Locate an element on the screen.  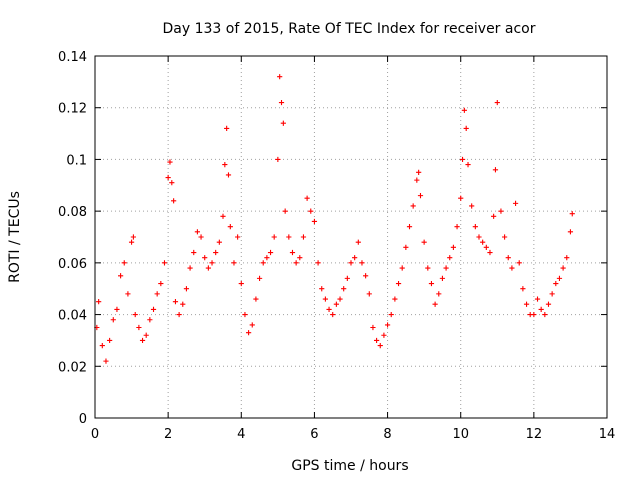
x-tick-label: 14 is located at coordinates (607, 434).